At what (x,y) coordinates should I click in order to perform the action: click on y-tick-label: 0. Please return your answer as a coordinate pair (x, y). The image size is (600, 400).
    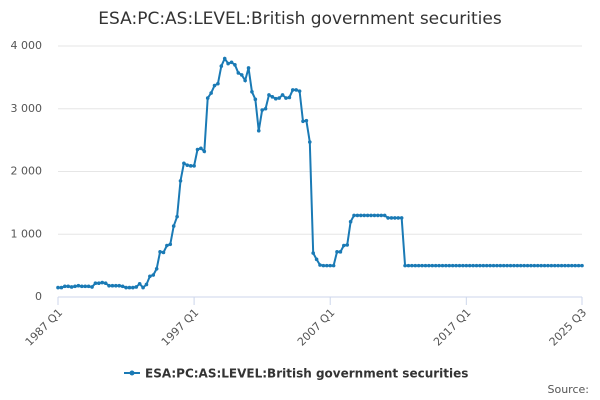
    Looking at the image, I should click on (38, 296).